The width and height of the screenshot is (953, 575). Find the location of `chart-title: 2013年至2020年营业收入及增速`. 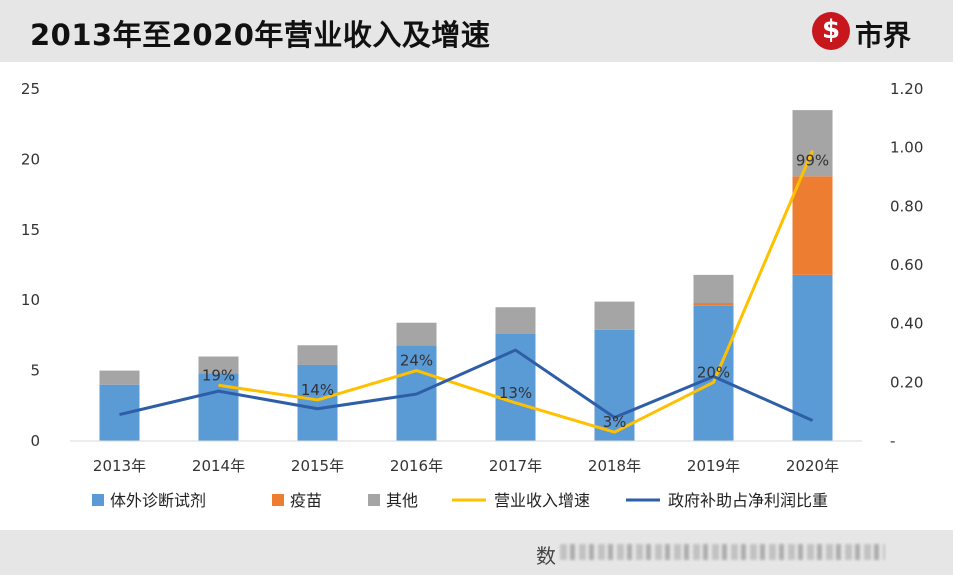

chart-title: 2013年至2020年营业收入及增速 is located at coordinates (260, 35).